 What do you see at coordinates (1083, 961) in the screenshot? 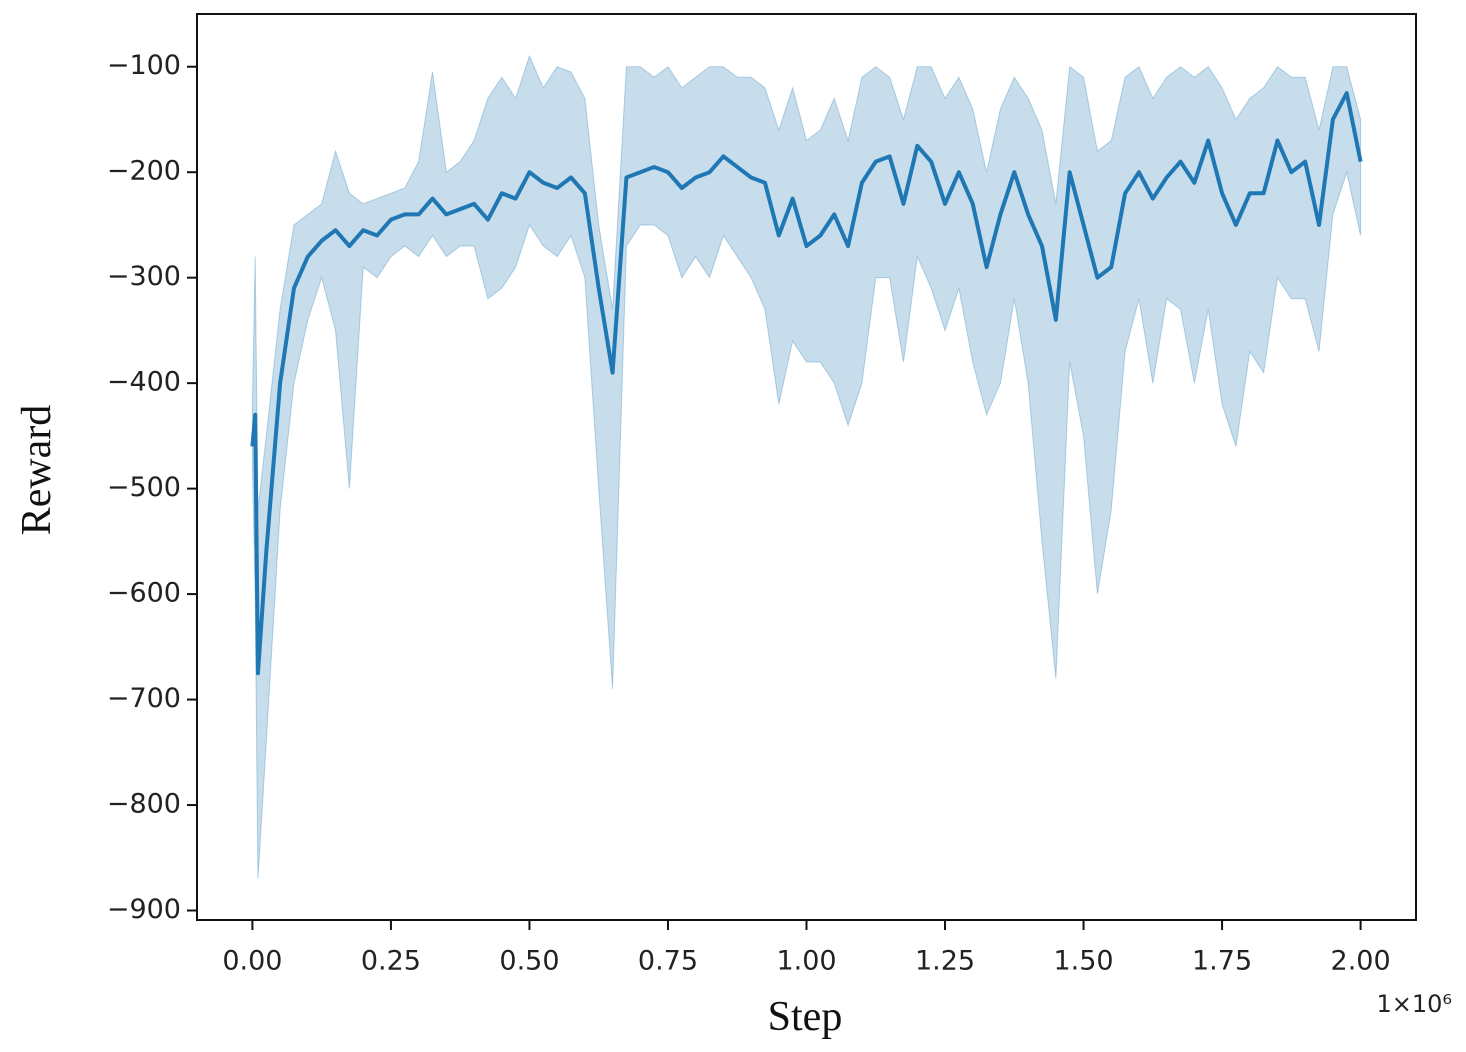
I see `x-tick-label: 1.50` at bounding box center [1083, 961].